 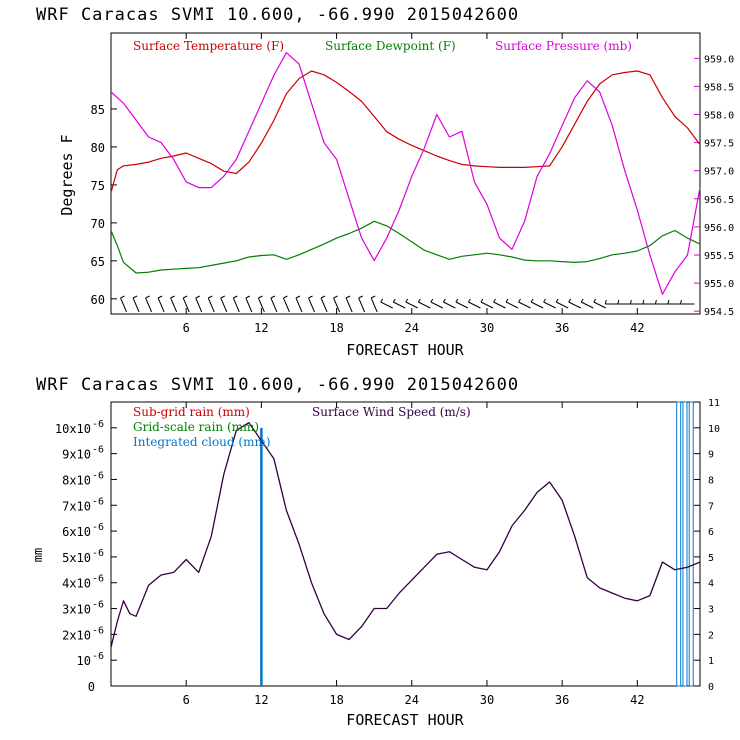 What do you see at coordinates (336, 700) in the screenshot?
I see `bottom-x-tick-label: 18` at bounding box center [336, 700].